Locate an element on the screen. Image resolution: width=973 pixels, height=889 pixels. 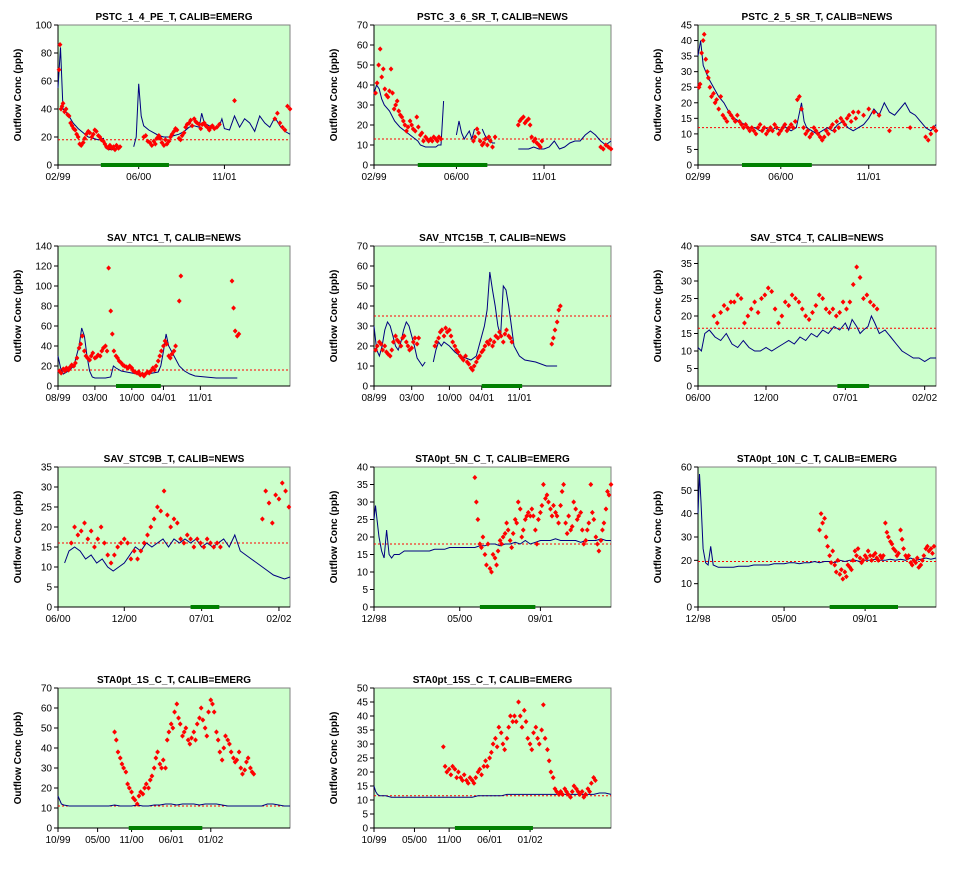
y-tick-label: 40 is located at coordinates (363, 468).